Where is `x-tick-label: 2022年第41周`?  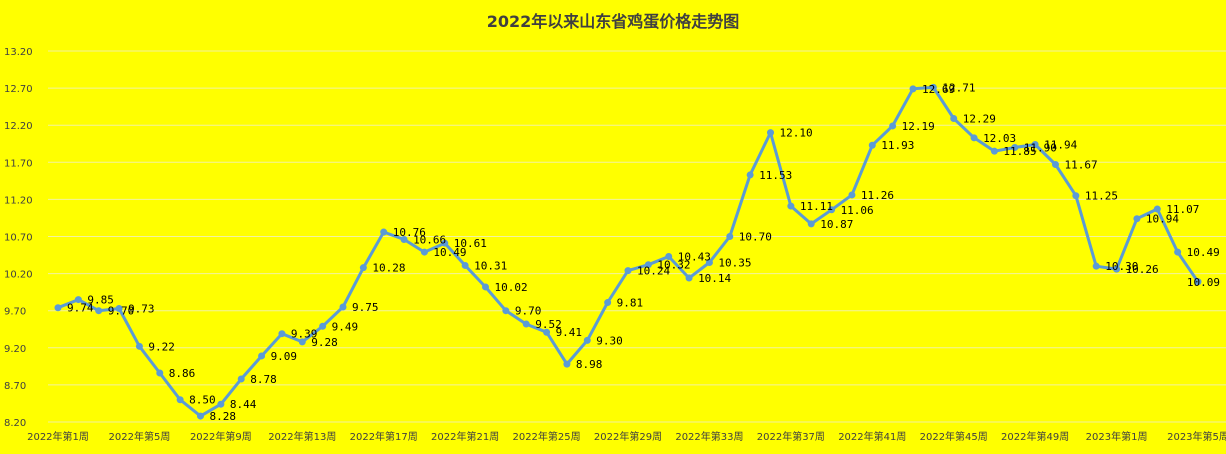 x-tick-label: 2022年第41周 is located at coordinates (872, 436).